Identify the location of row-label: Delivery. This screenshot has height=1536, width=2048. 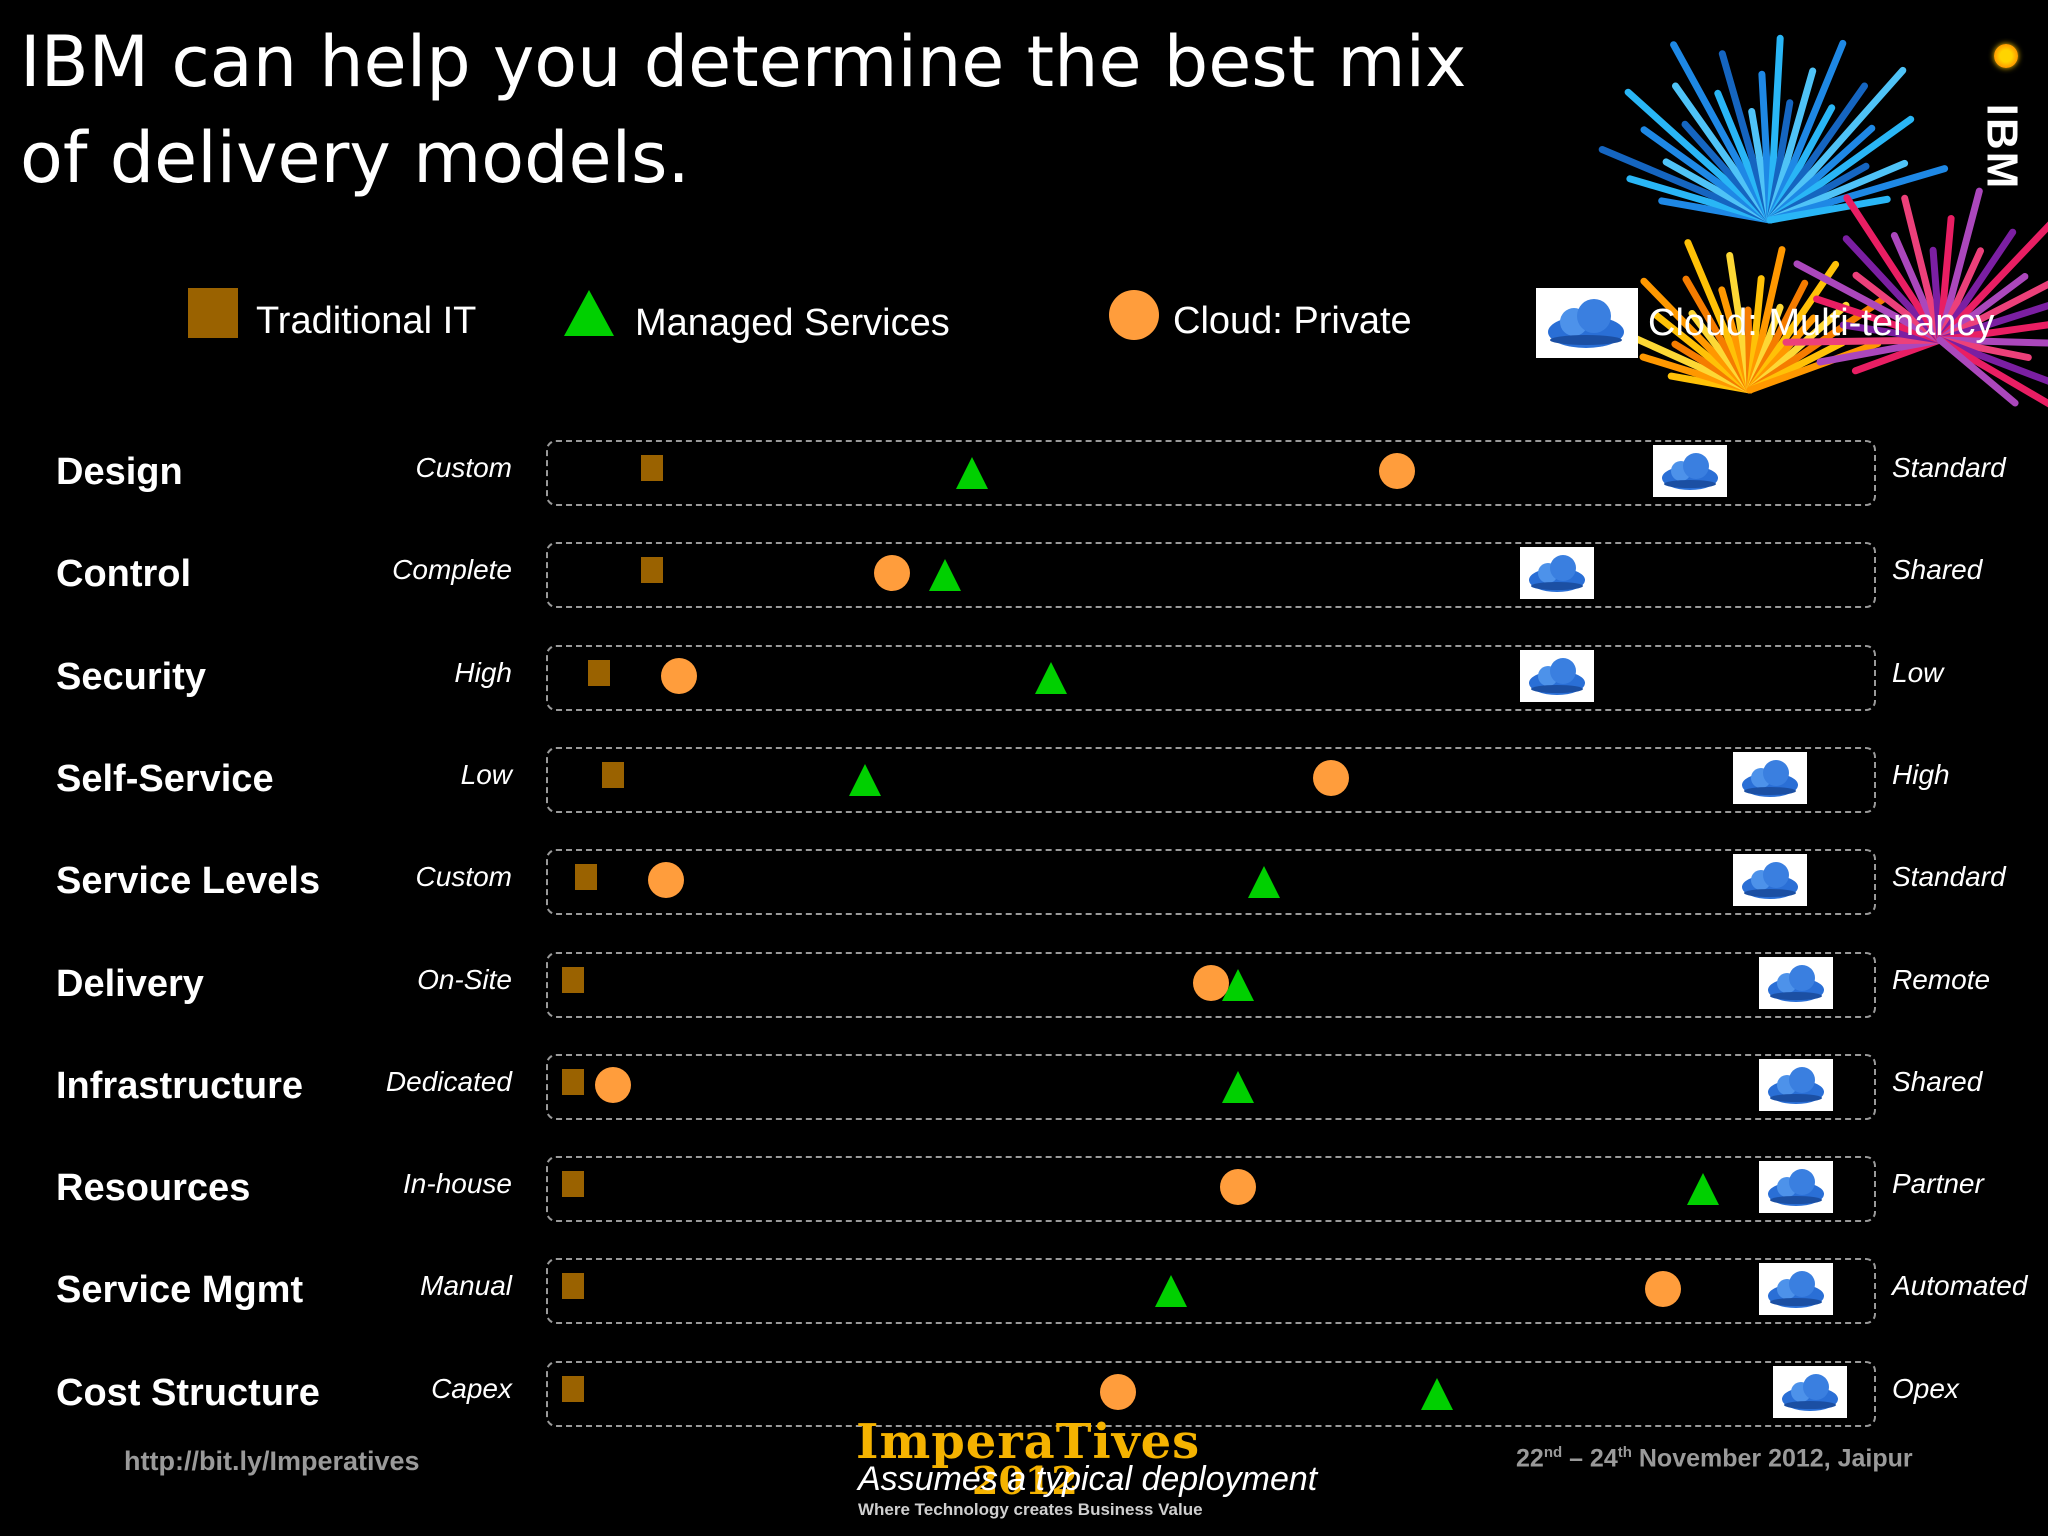
(130, 984).